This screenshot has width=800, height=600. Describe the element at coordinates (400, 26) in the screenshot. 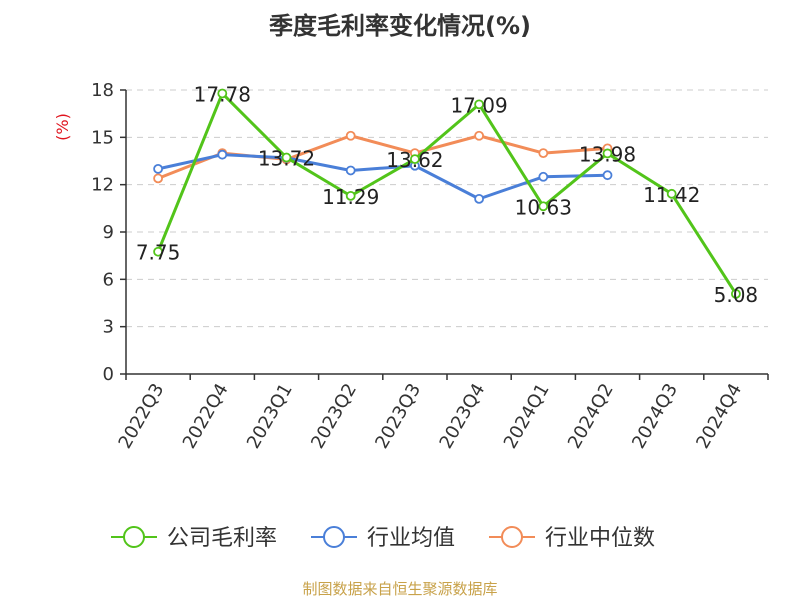

I see `chart-title: 季度毛利率变化情况(%)` at that location.